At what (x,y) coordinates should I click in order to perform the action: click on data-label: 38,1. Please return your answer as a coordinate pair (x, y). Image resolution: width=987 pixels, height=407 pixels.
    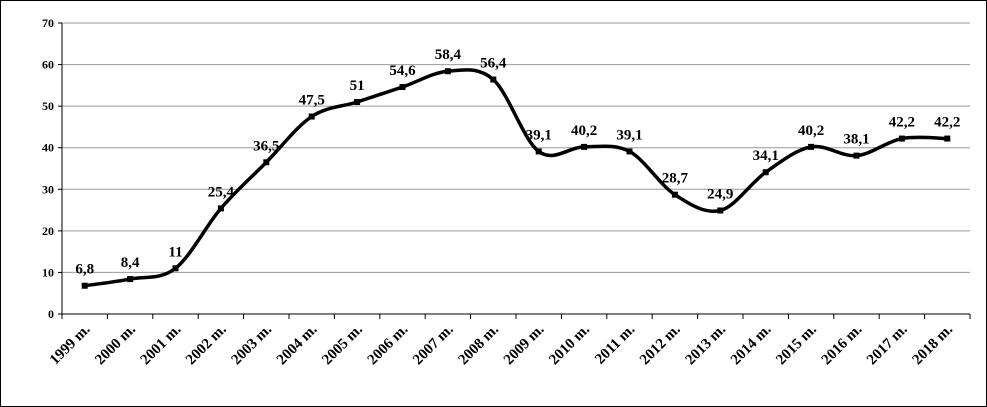
    Looking at the image, I should click on (856, 140).